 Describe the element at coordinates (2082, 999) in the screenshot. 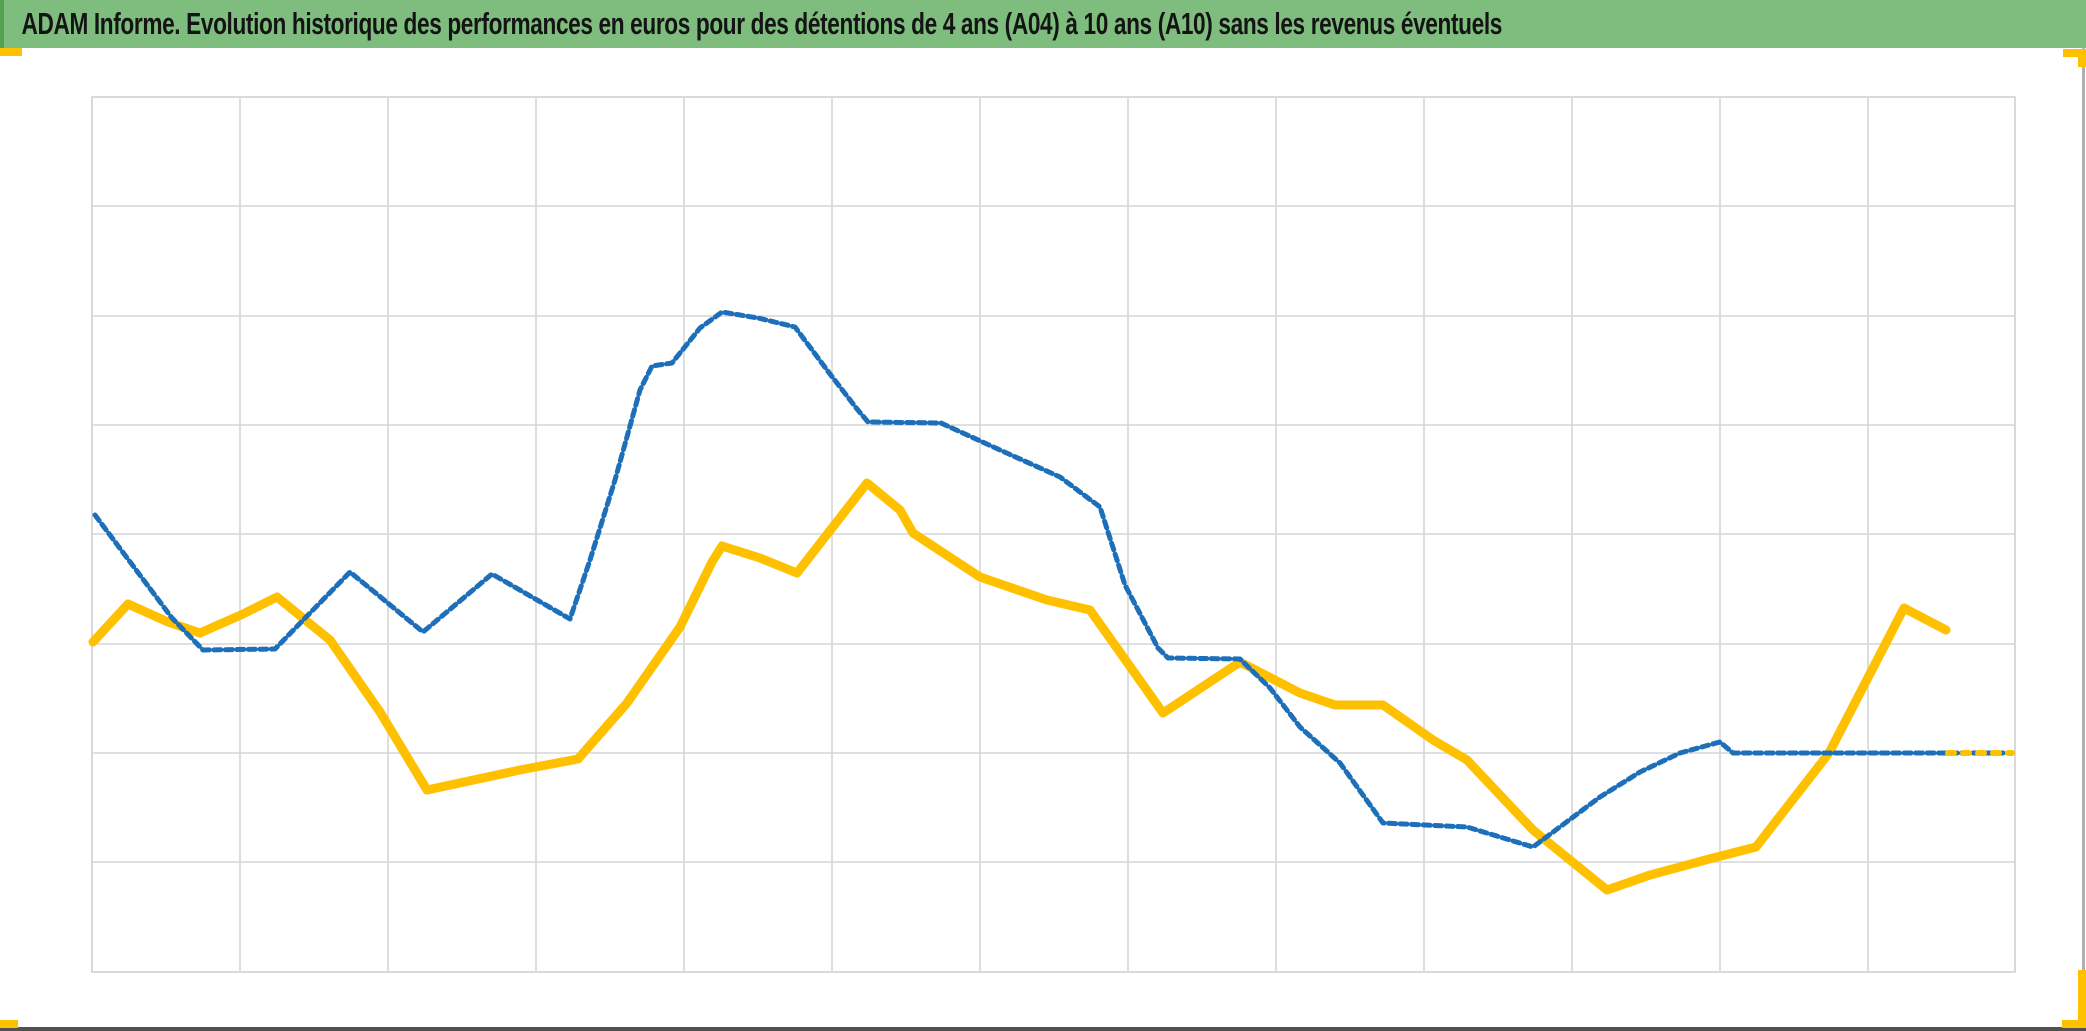

I see `selection-handle-bottom-right-v` at that location.